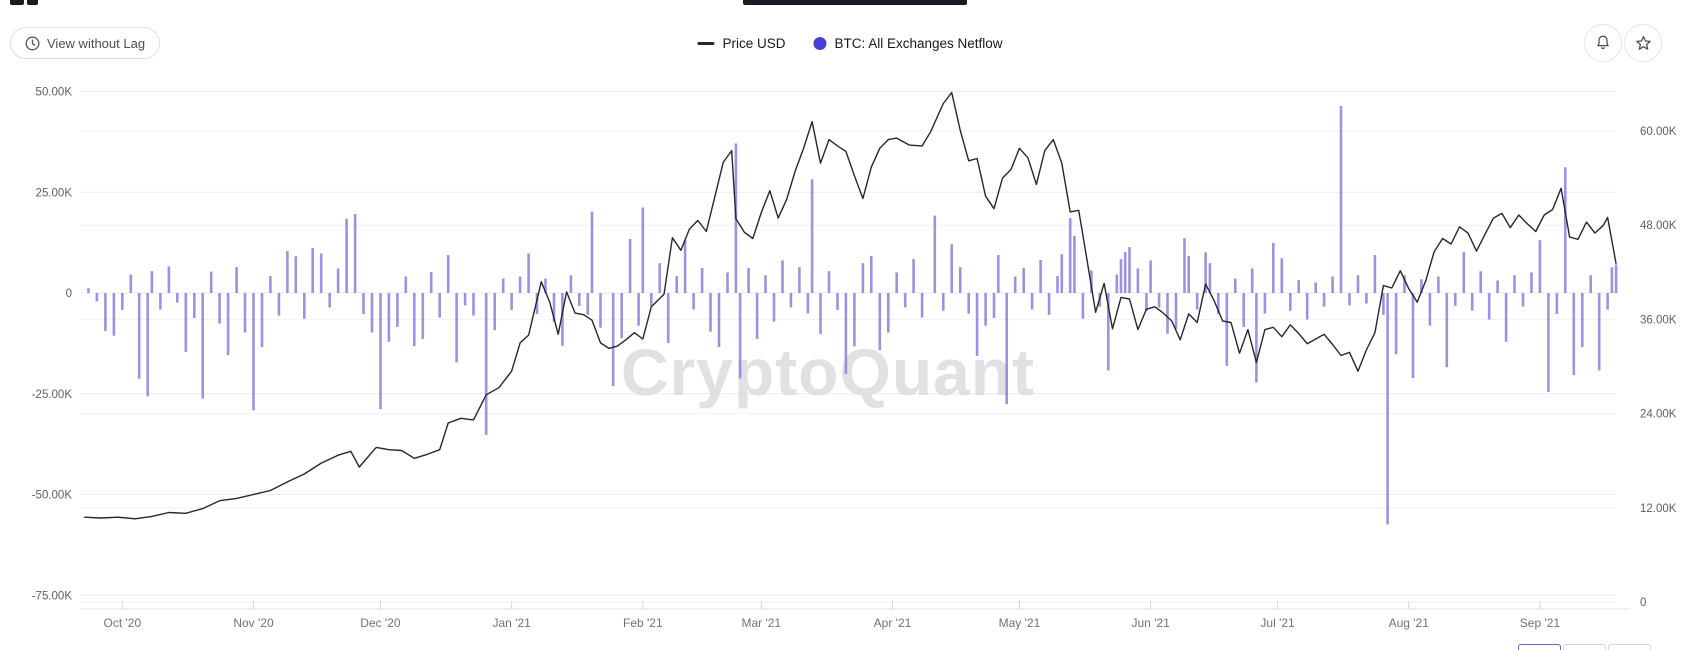  I want to click on notifications-button, so click(1603, 43).